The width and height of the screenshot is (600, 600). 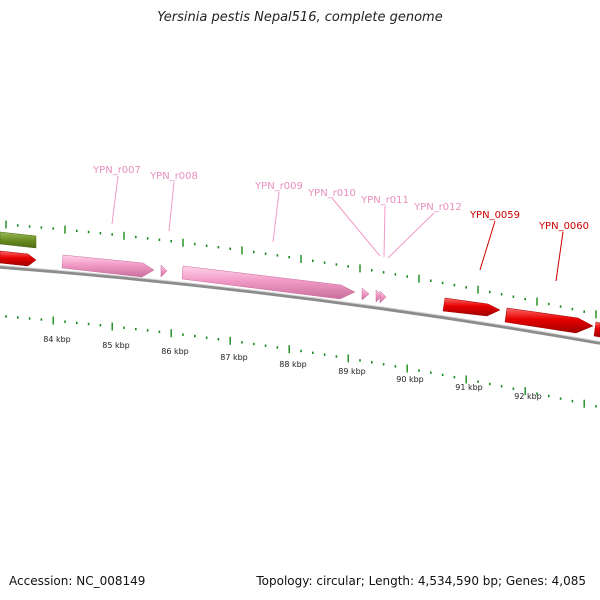 What do you see at coordinates (116, 170) in the screenshot?
I see `feature-label: YPN_r007` at bounding box center [116, 170].